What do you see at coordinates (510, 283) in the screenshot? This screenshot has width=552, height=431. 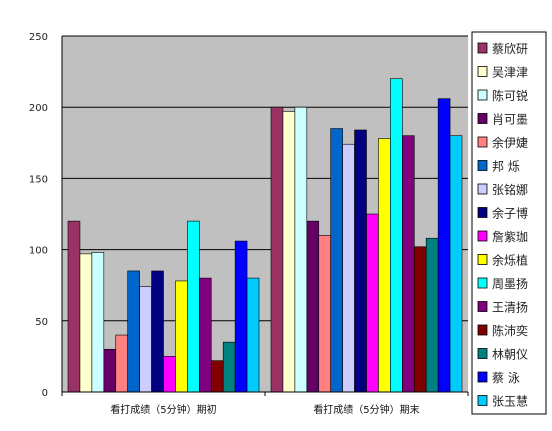 I see `legend-label: 周墨扬` at bounding box center [510, 283].